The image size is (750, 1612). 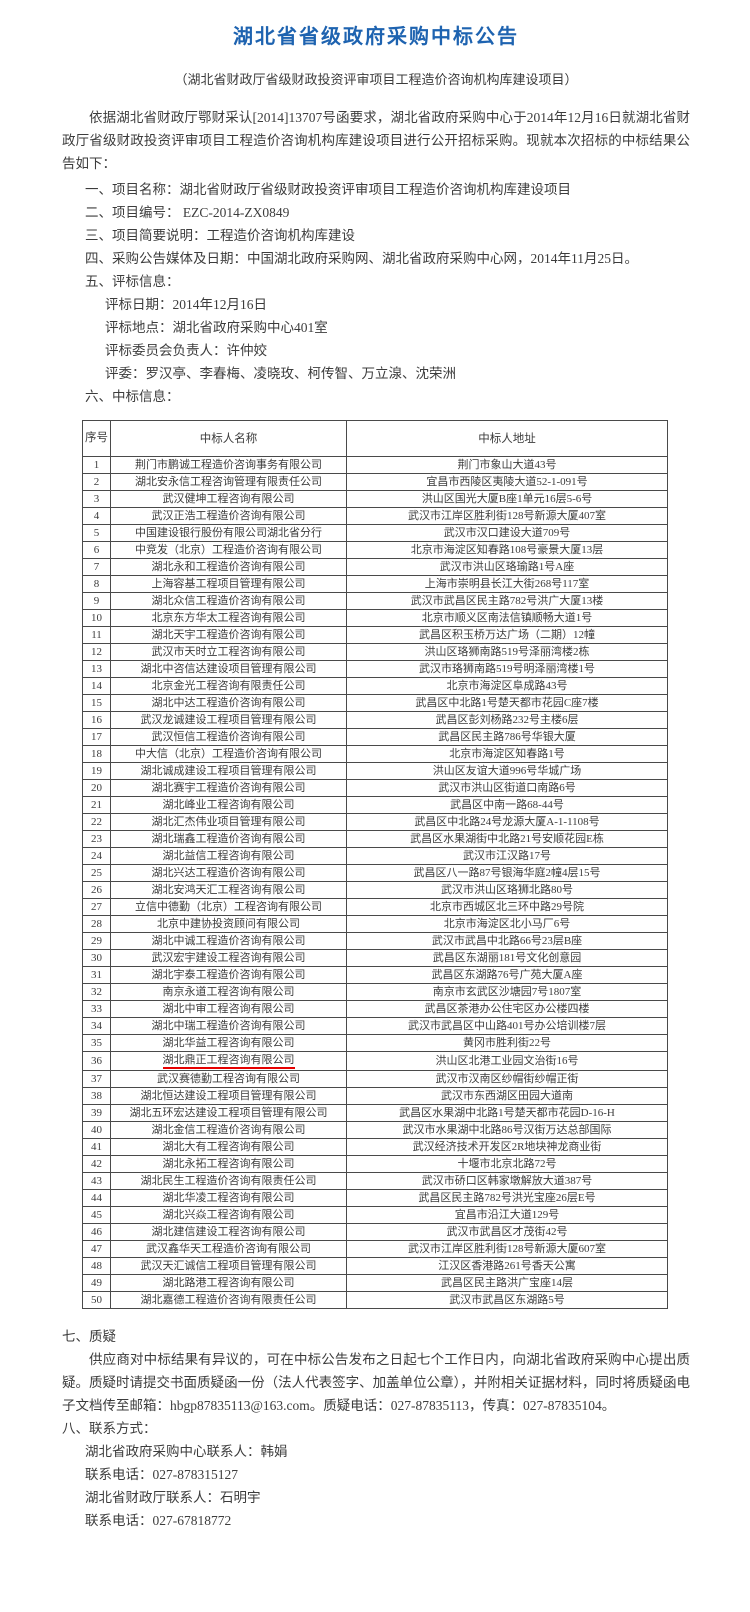 What do you see at coordinates (186, 350) in the screenshot?
I see `eval-chief: 评标委员会负责人：许仲姣` at bounding box center [186, 350].